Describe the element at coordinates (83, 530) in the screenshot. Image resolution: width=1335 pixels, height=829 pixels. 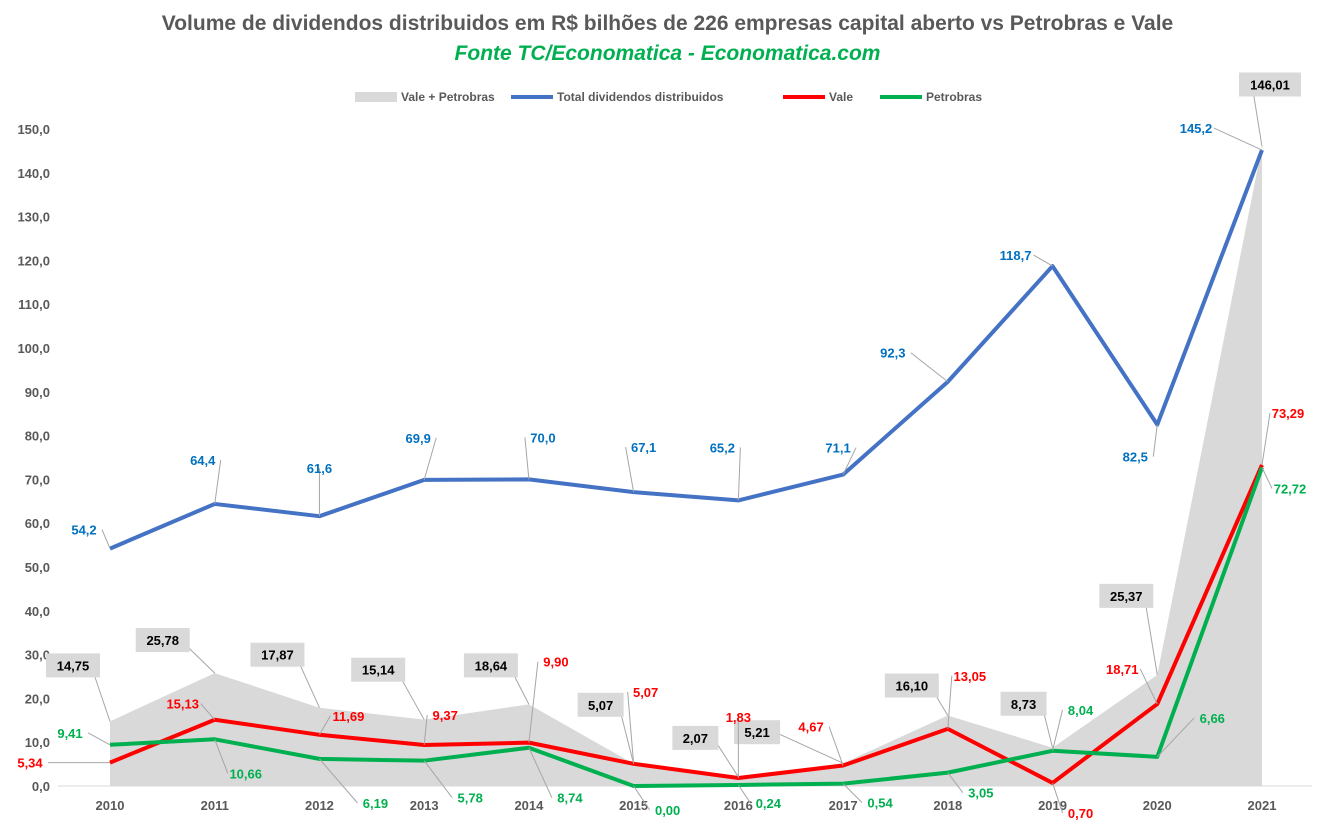
I see `data-label: 54,2` at that location.